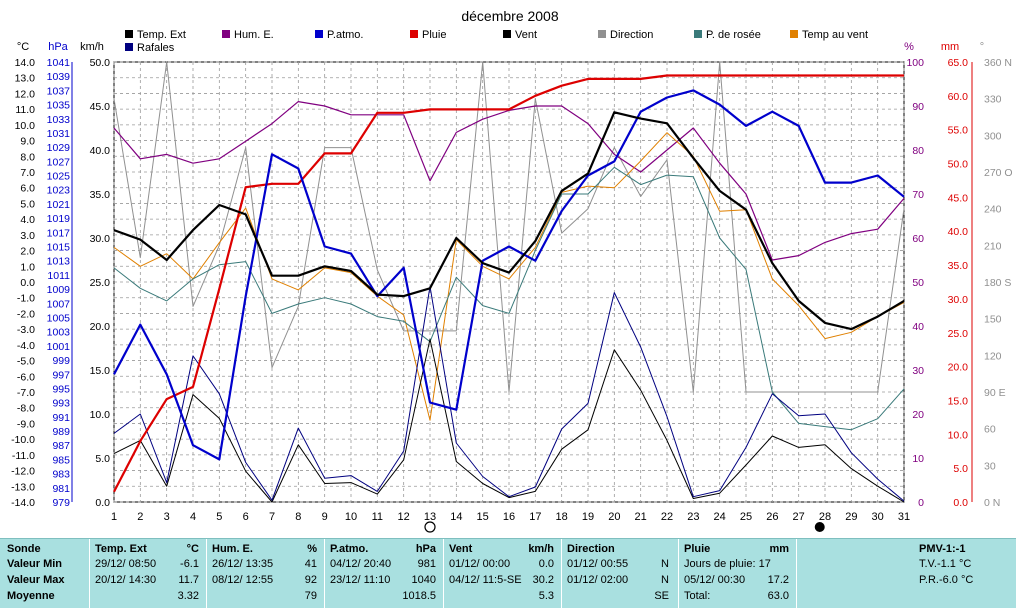  I want to click on temp-tick-label: -3.0, so click(26, 330).